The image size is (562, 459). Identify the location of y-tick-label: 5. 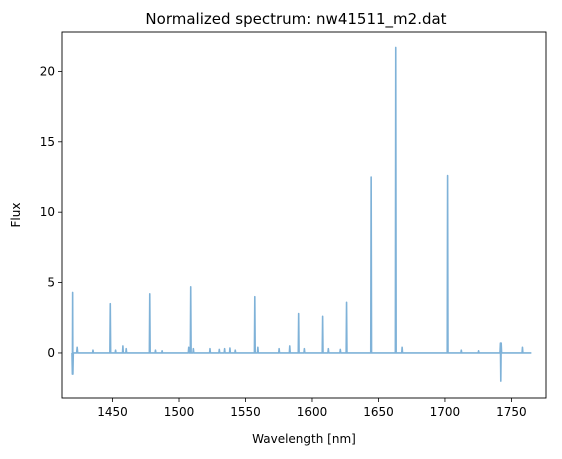
(51, 283).